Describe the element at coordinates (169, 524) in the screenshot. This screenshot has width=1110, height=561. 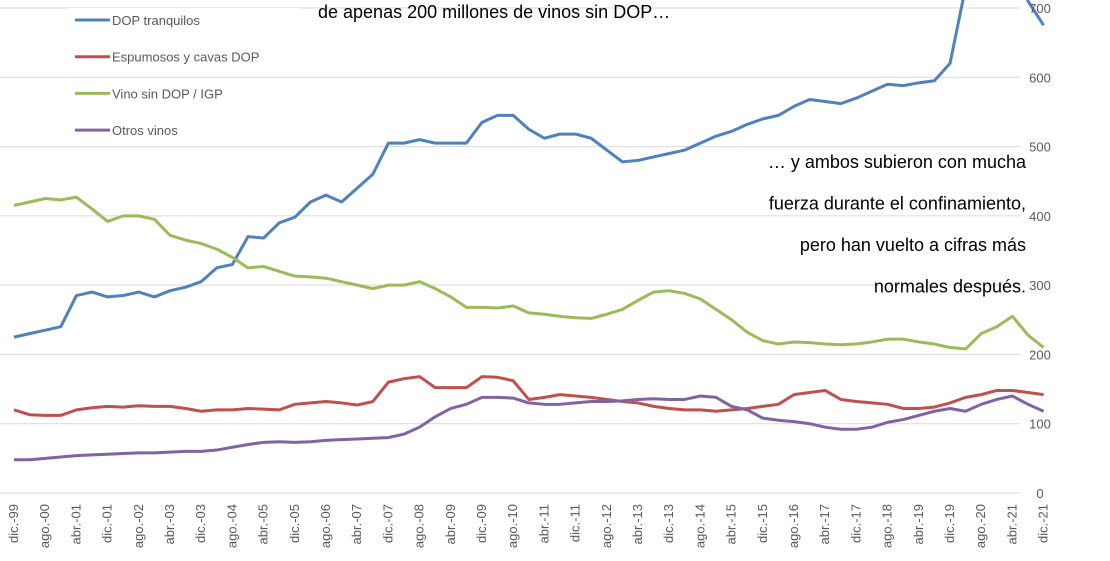
I see `x-tick-label: abr.-03` at that location.